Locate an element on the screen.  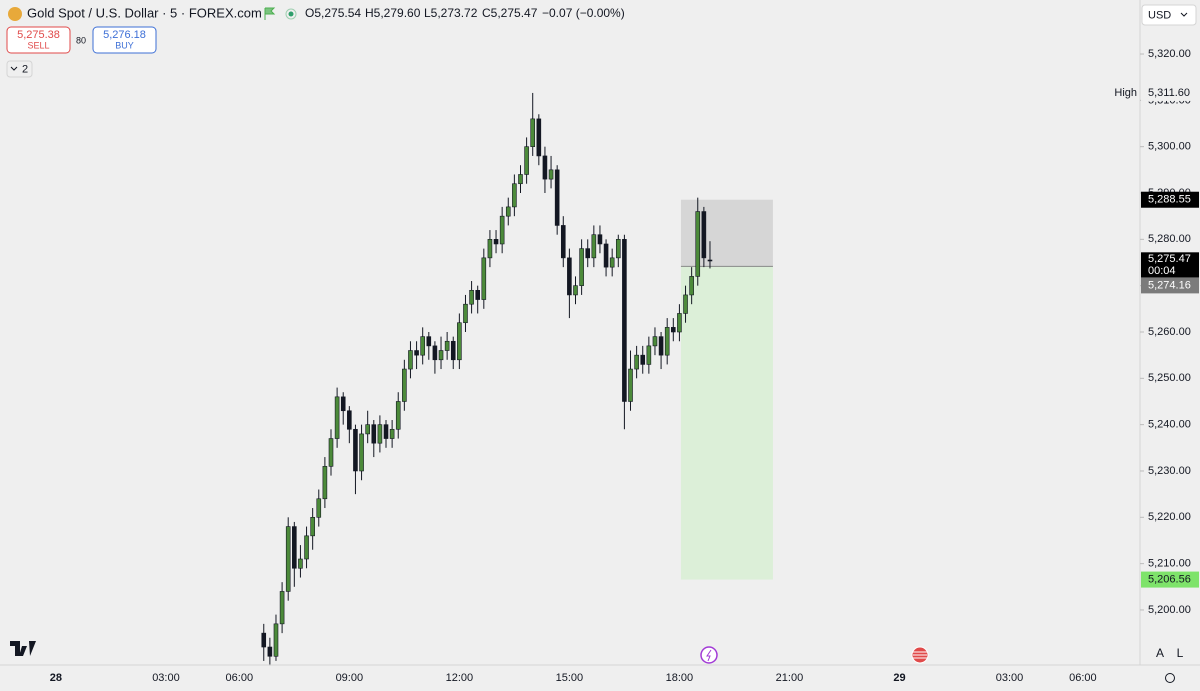
x-tick-label: 29 is located at coordinates (899, 678).